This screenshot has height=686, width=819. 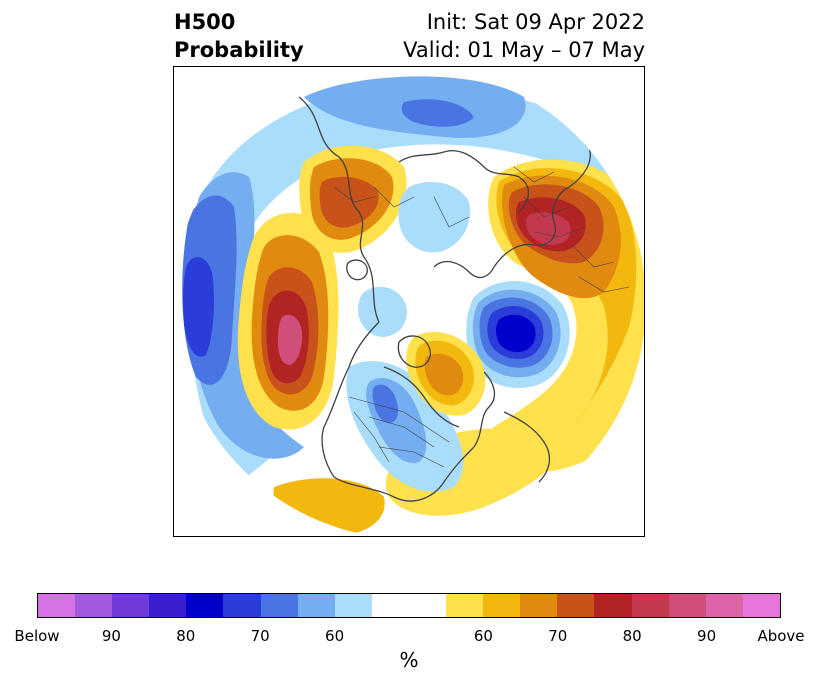 I want to click on valid-range: Valid: 01 May – 07 May, so click(x=524, y=50).